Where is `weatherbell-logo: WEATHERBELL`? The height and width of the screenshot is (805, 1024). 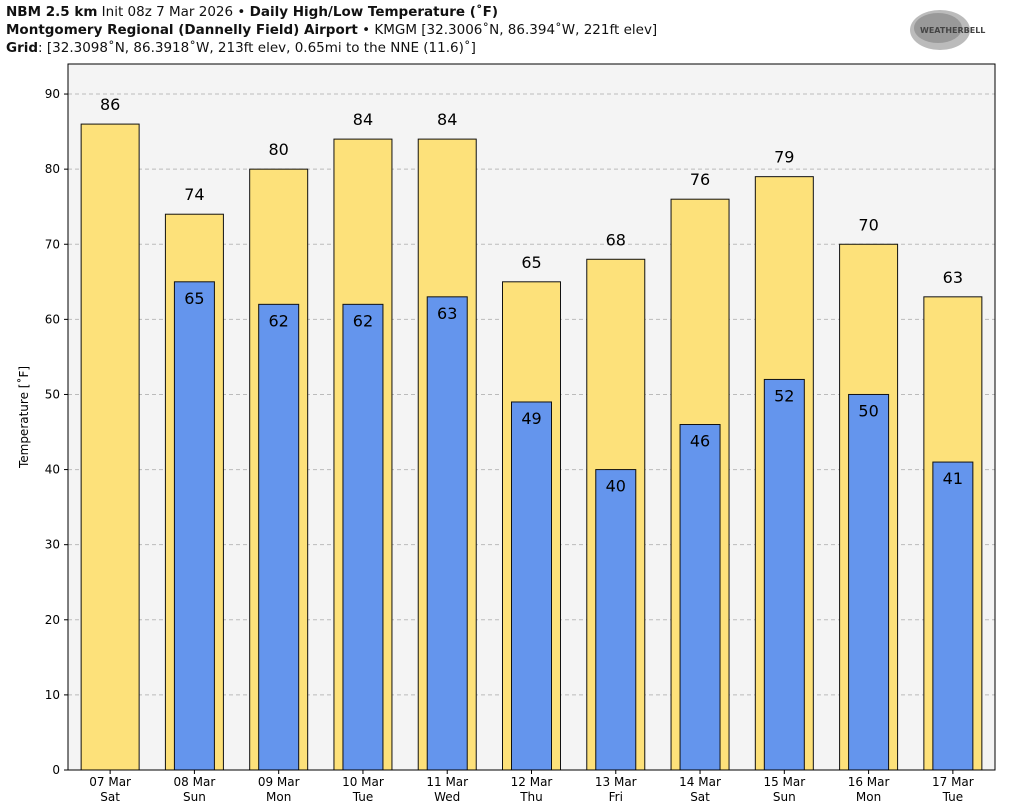
weatherbell-logo: WEATHERBELL is located at coordinates (947, 30).